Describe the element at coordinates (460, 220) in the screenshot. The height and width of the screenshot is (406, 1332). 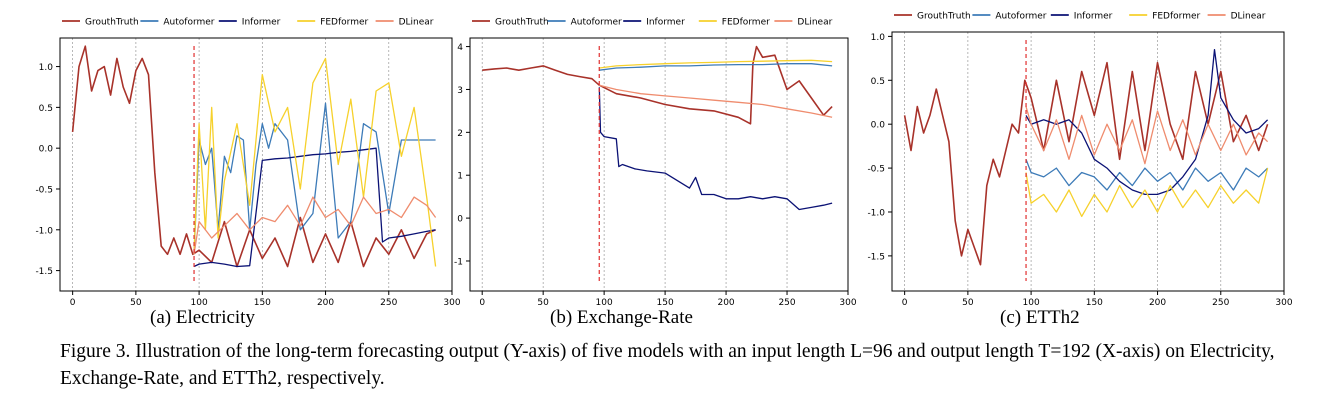
I see `y-tick-label: 0` at that location.